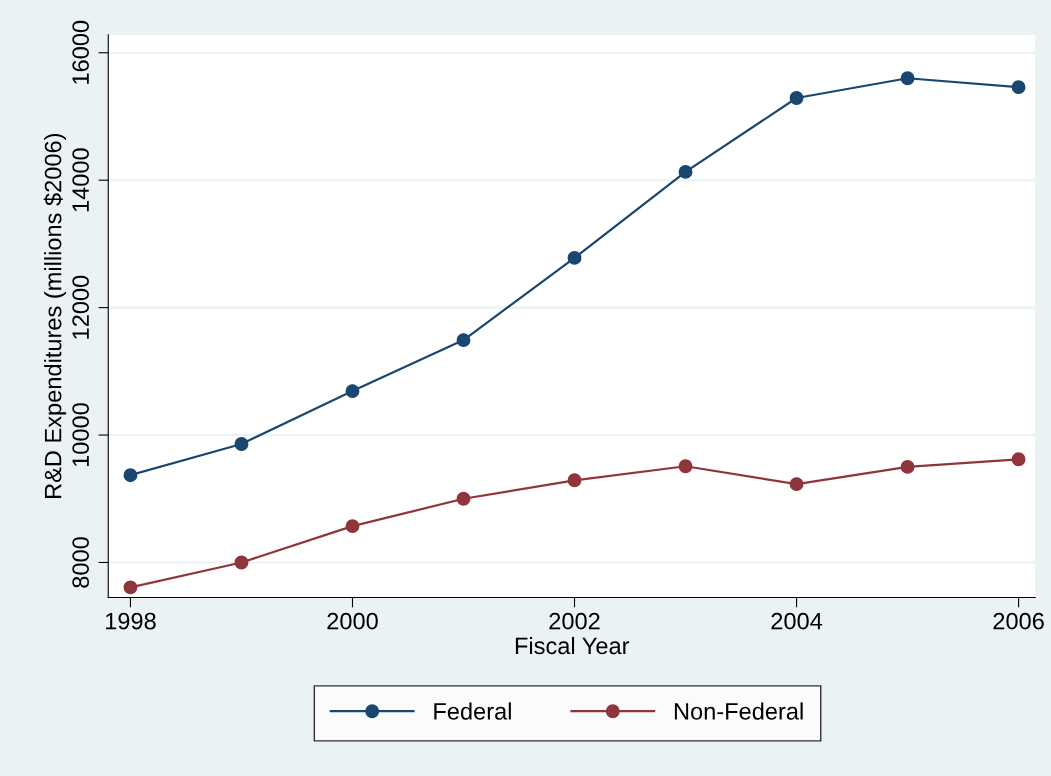  Describe the element at coordinates (80, 180) in the screenshot. I see `y-tick-label: 14000` at that location.